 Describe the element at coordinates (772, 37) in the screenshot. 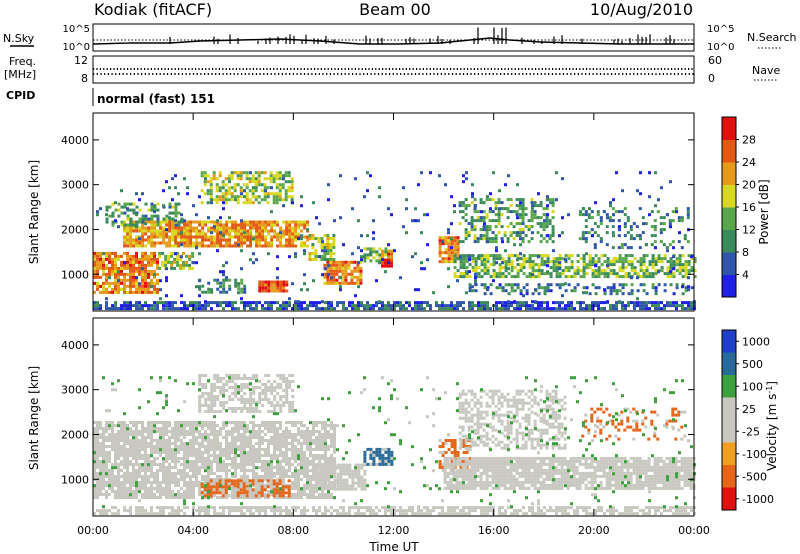

I see `nsearch-label: N.Search` at that location.